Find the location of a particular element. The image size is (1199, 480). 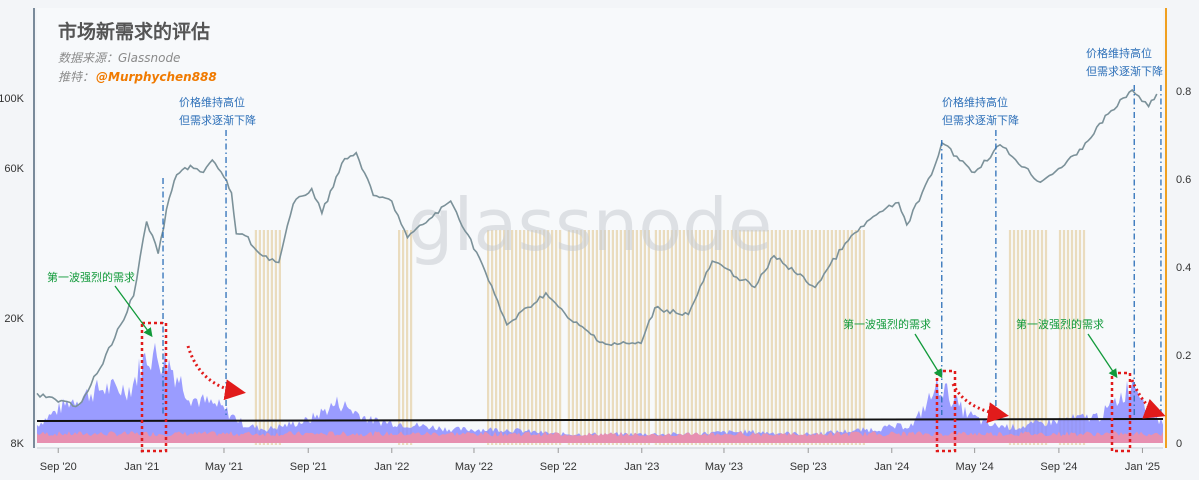

x-tick-label: Sep '22 is located at coordinates (558, 467).